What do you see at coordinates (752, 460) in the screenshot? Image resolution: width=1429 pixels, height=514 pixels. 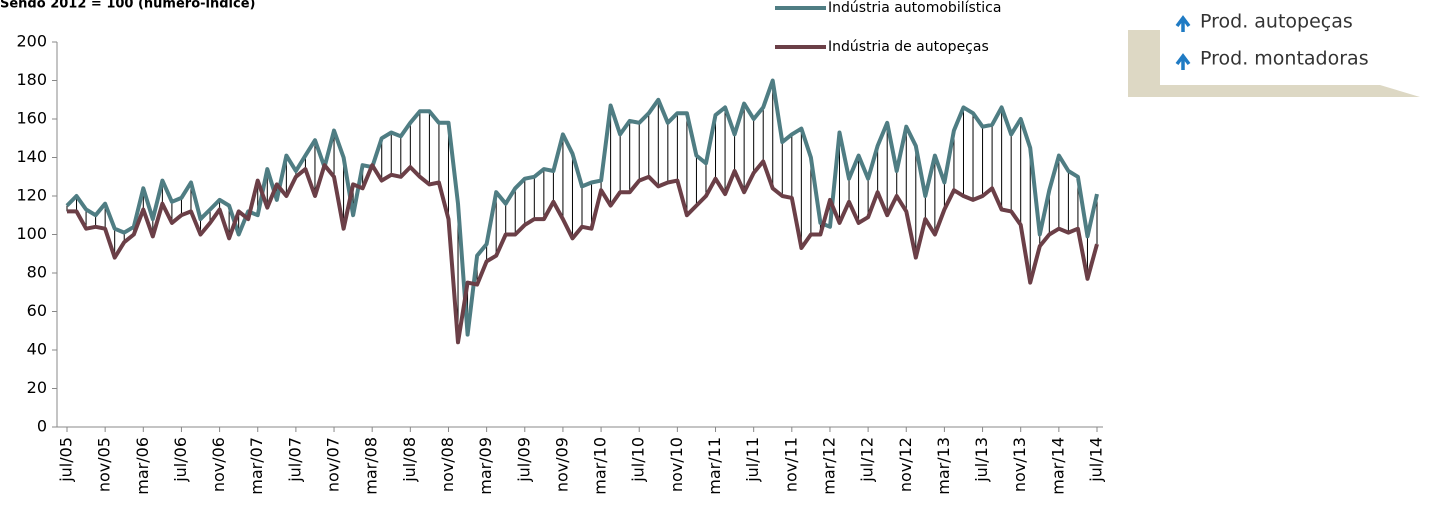 I see `x-tick-label: jul/11` at bounding box center [752, 460].